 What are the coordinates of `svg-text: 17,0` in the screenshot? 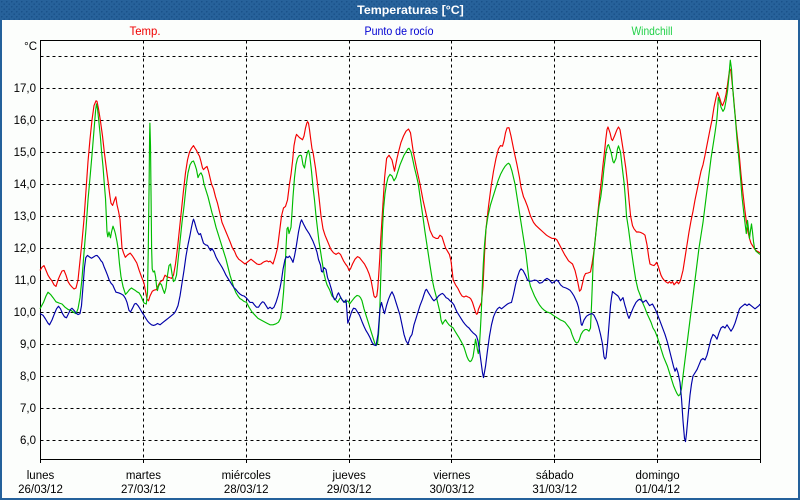 It's located at (25, 89).